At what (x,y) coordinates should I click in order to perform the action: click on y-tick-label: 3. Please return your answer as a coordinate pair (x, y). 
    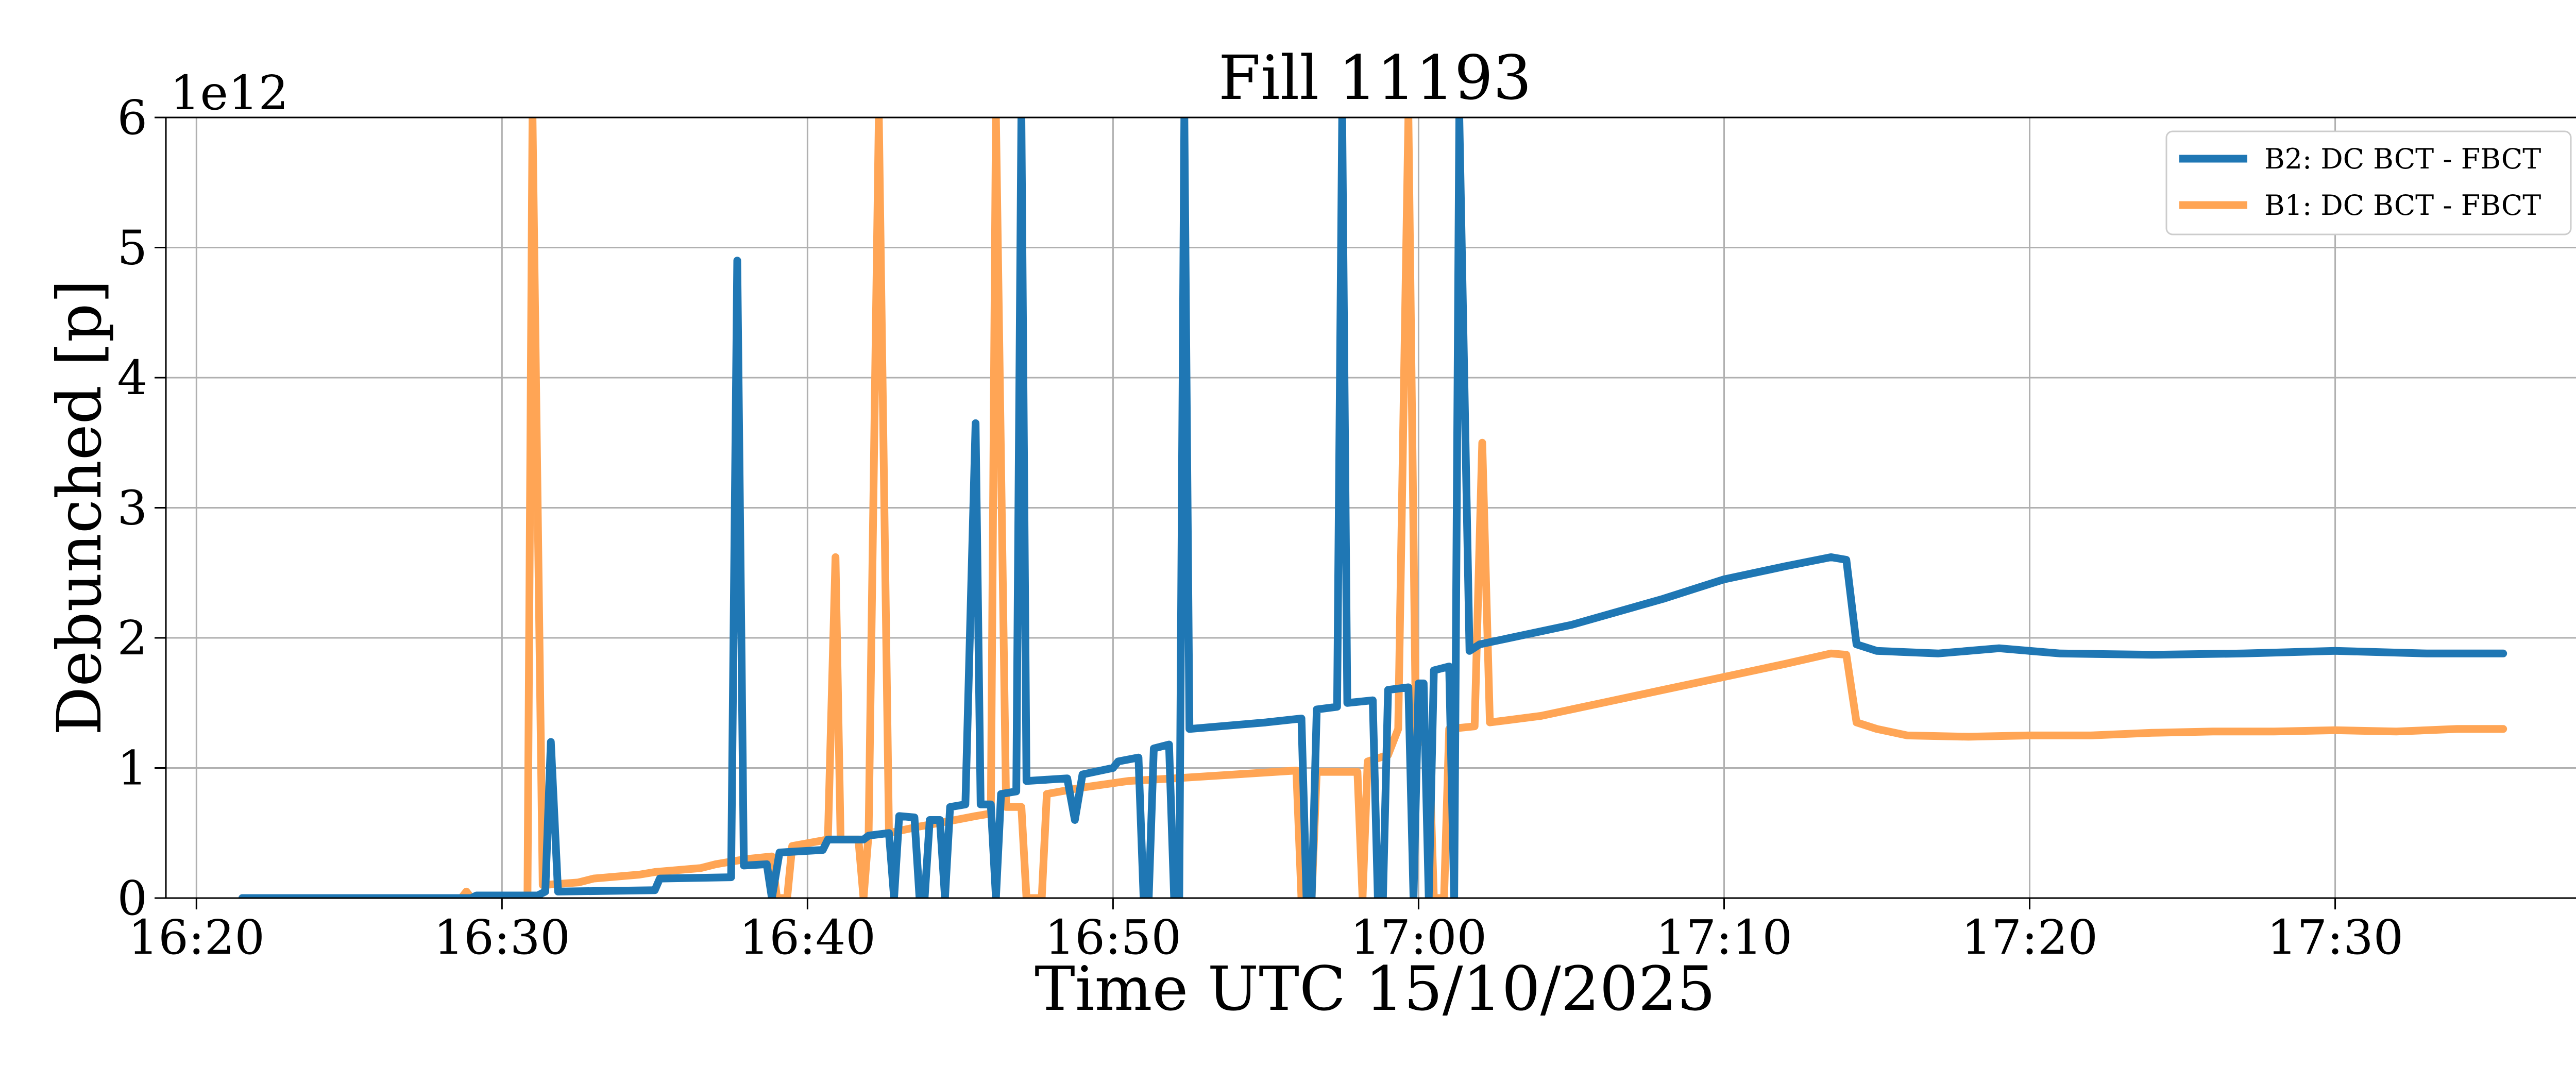
    Looking at the image, I should click on (132, 508).